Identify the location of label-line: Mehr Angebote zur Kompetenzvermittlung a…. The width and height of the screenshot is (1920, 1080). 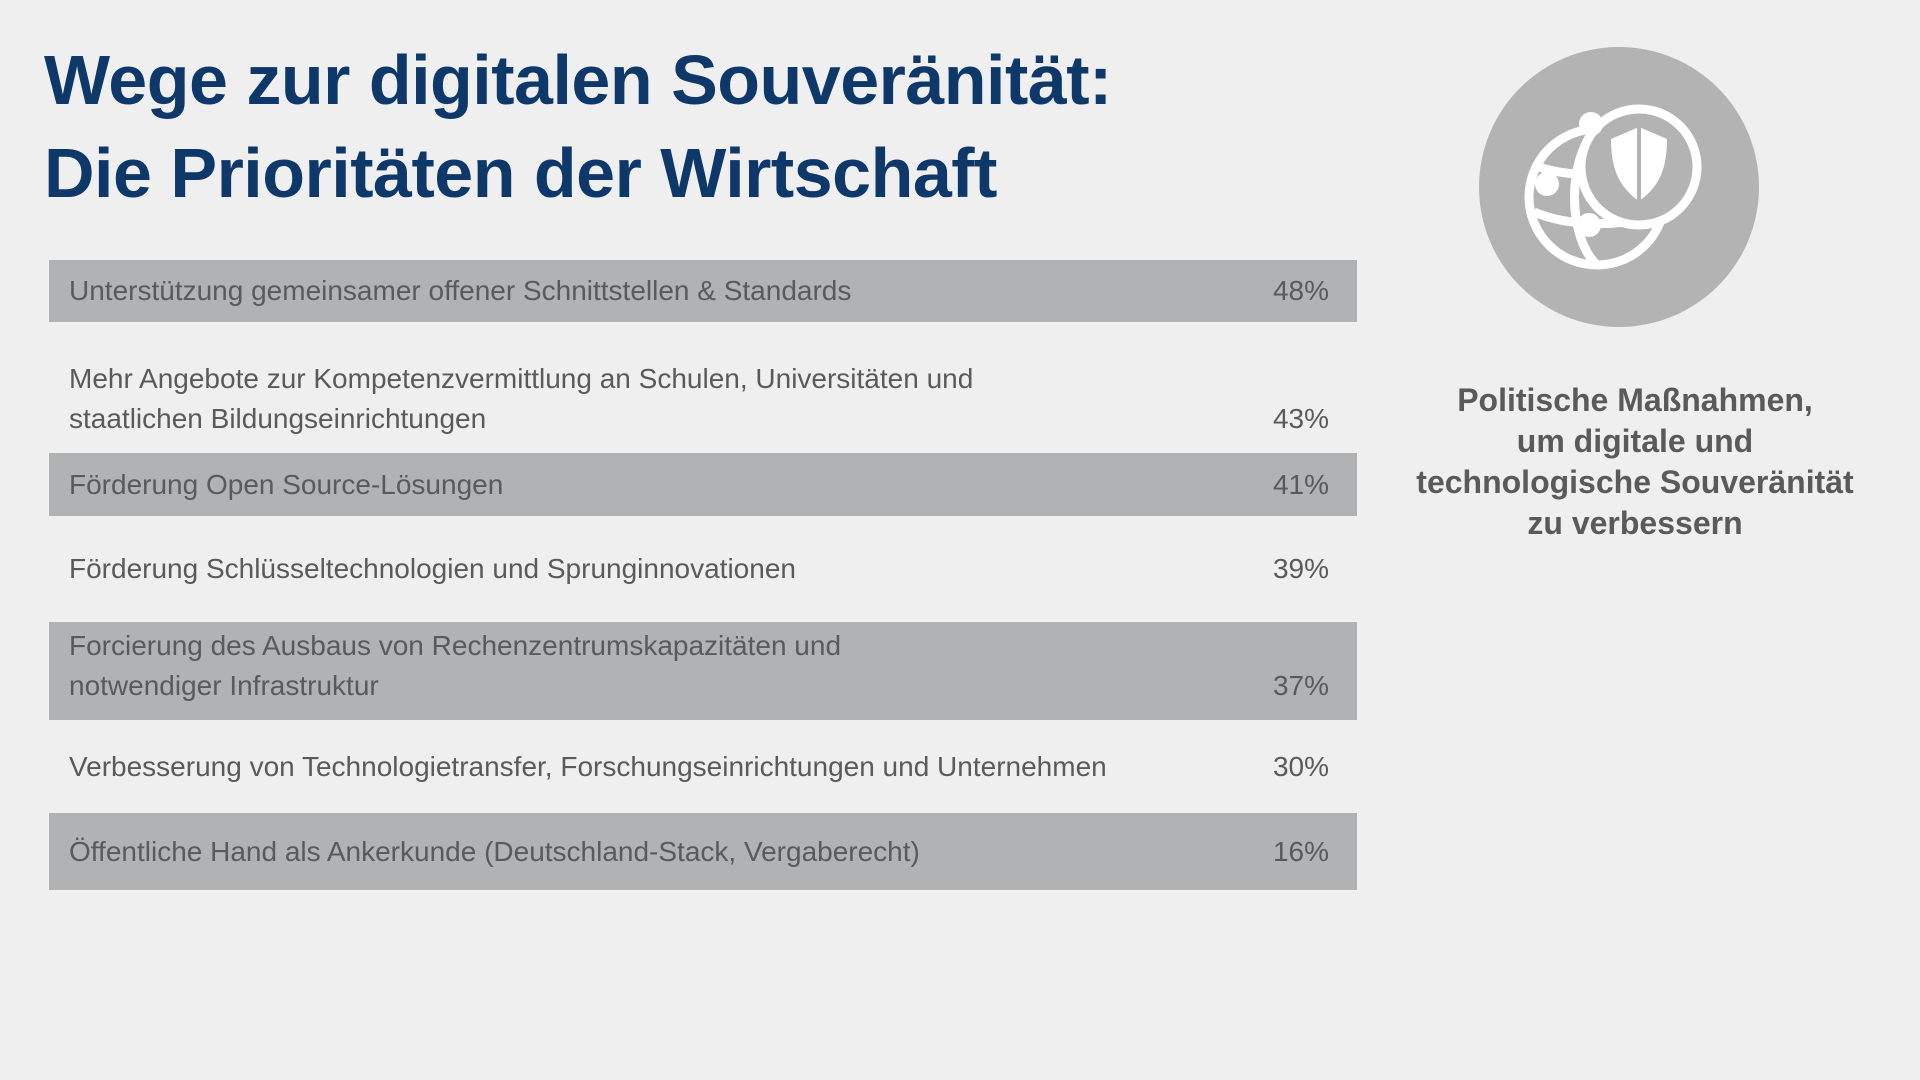
(521, 378).